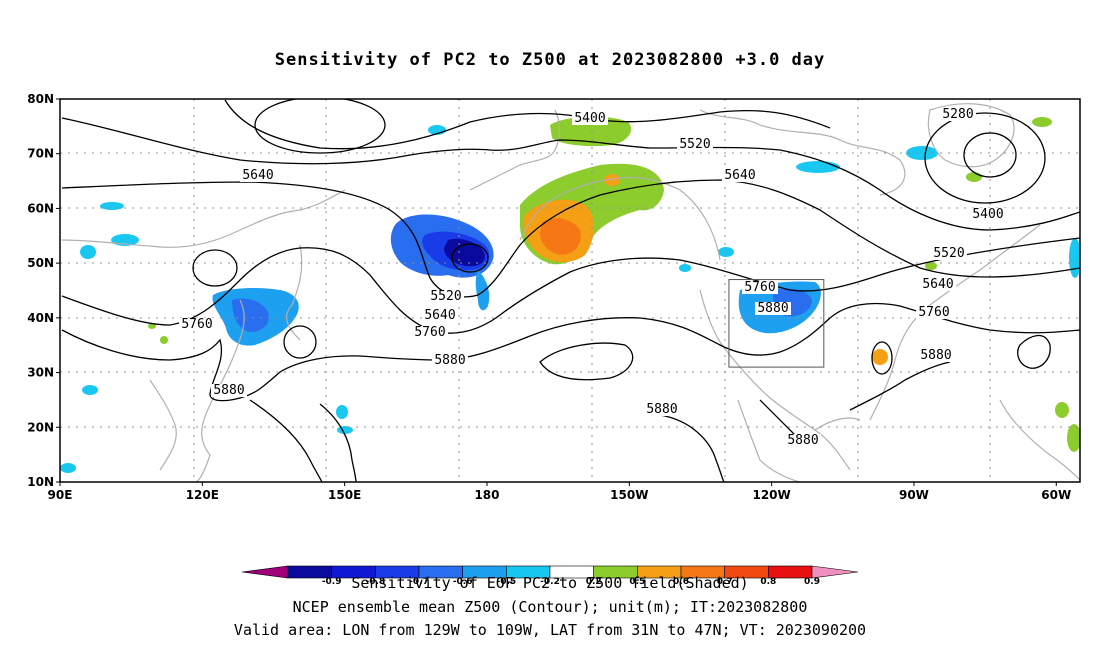  Describe the element at coordinates (202, 495) in the screenshot. I see `lon-tick-label: 120E` at that location.